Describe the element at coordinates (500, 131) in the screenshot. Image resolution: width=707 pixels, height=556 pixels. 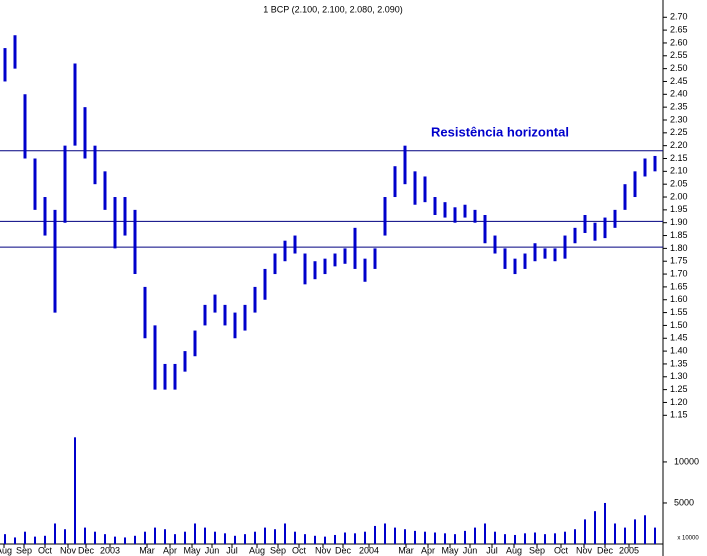
I see `annotation: Resistência horizontal` at that location.